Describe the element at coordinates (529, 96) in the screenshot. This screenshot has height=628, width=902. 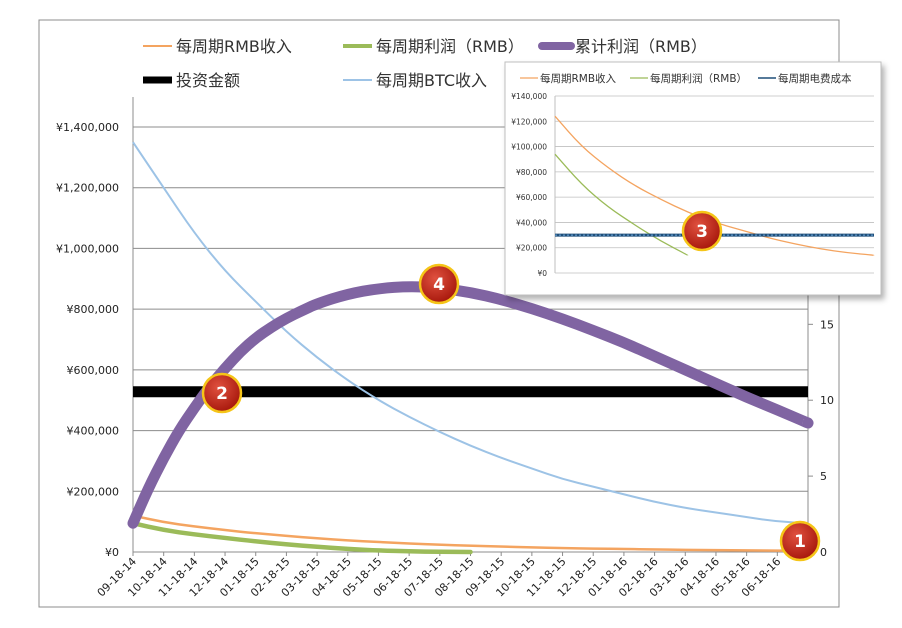
I see `inset-y-tick-label: ¥140,000` at that location.